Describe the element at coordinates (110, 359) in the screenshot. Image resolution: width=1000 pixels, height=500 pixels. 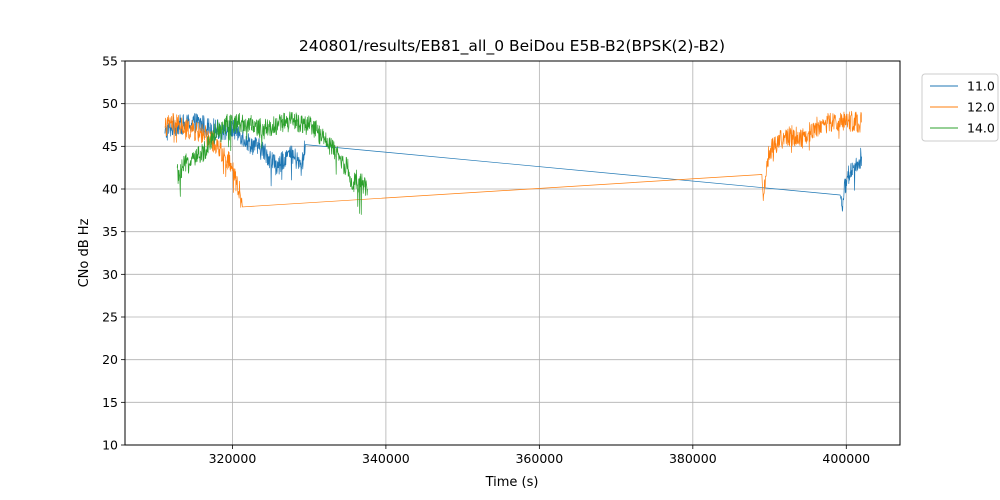
I see `y-tick-label: 20` at that location.